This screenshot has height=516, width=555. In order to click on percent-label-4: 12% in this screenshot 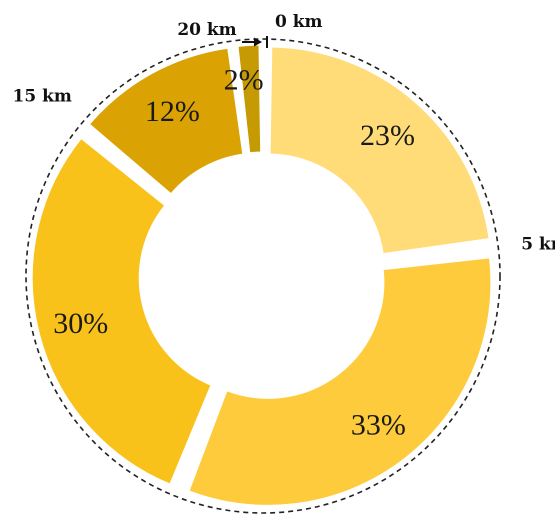, I will do `click(172, 111)`.